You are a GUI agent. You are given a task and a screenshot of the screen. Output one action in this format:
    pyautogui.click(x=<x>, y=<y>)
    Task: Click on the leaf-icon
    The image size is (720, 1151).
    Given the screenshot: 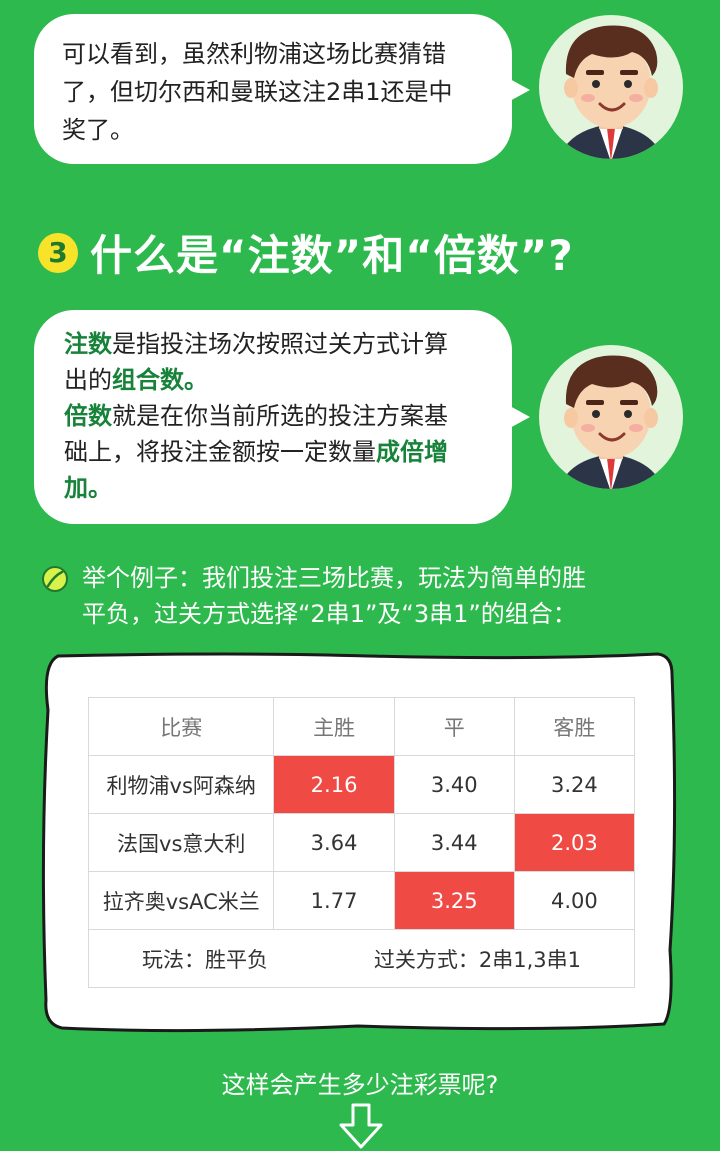 What is the action you would take?
    pyautogui.click(x=55, y=579)
    